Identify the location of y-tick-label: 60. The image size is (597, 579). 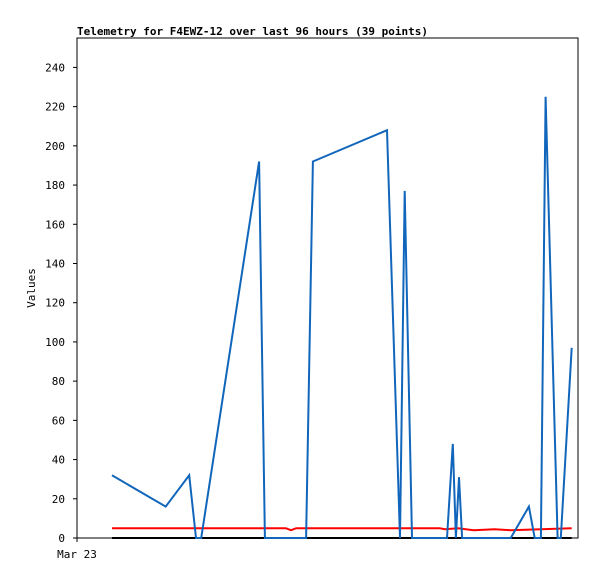
(58, 420).